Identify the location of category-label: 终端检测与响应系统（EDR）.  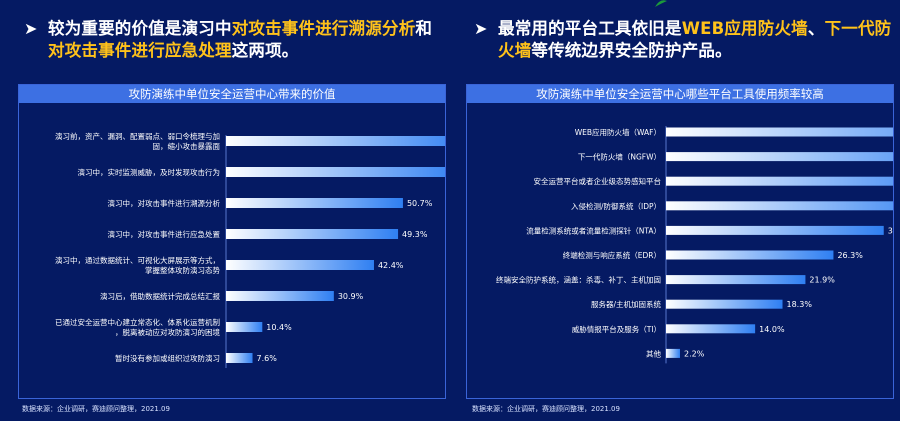
(612, 255).